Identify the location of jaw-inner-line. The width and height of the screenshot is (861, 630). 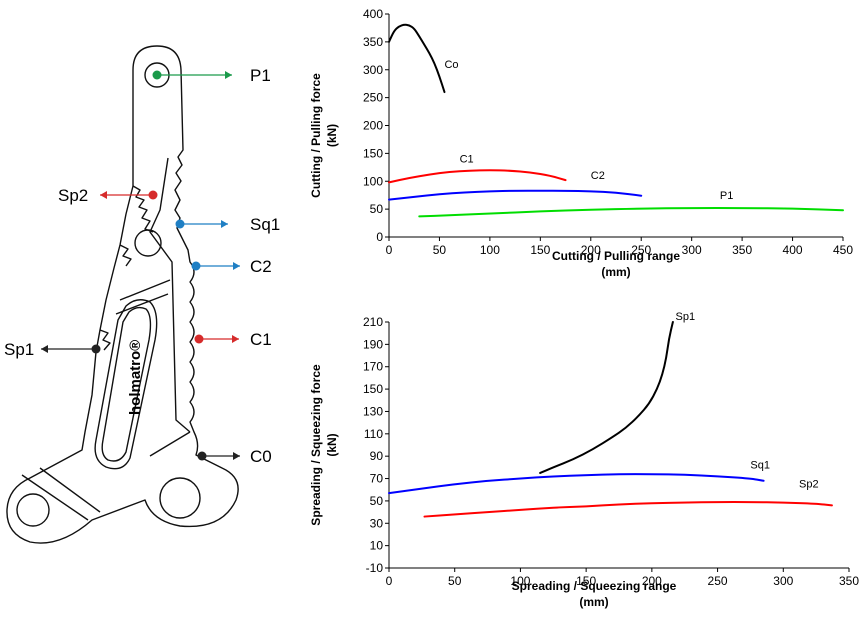
(170, 295).